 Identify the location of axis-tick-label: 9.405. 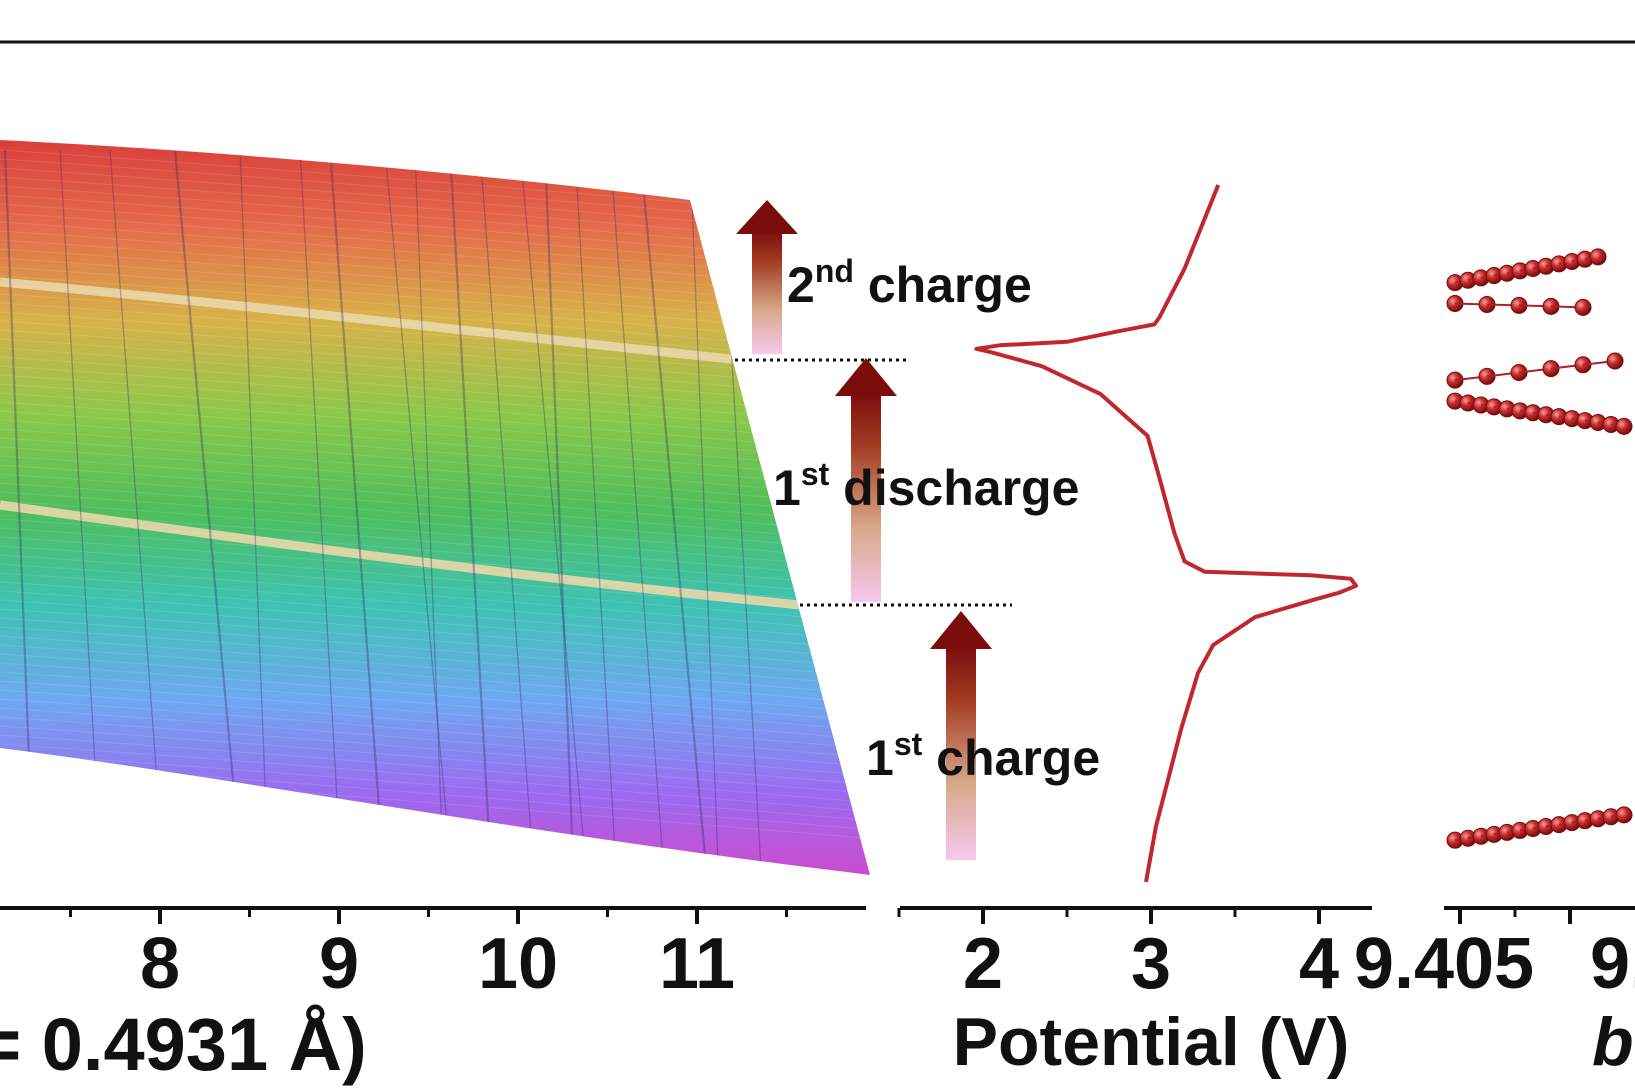
(1444, 964).